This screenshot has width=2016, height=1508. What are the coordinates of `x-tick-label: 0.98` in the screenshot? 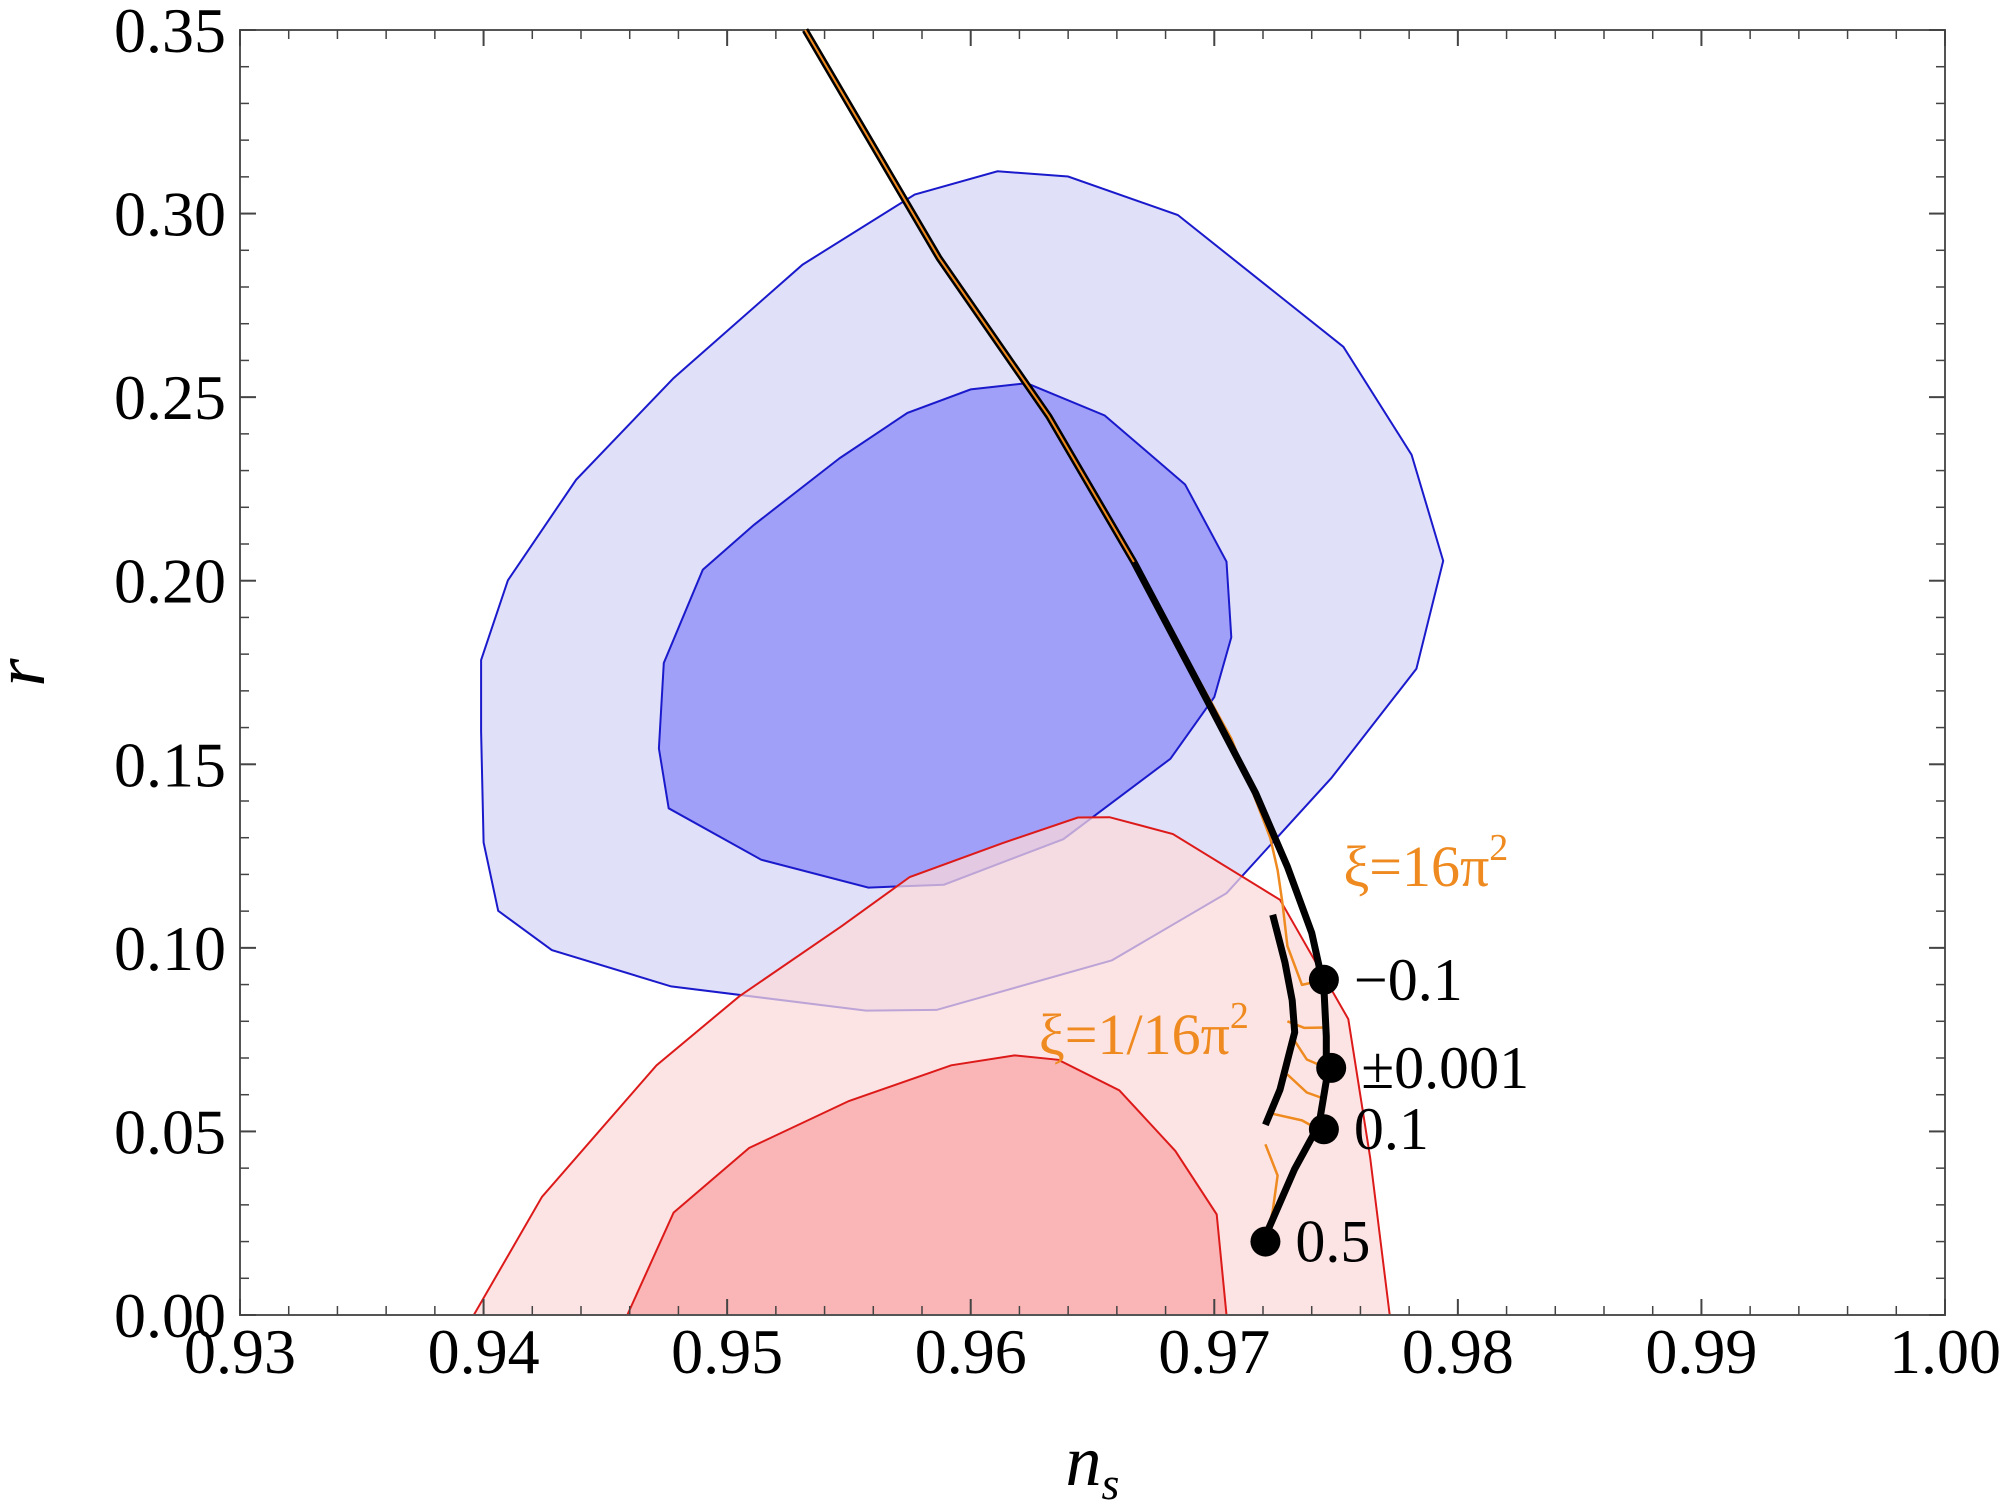 It's located at (1458, 1351).